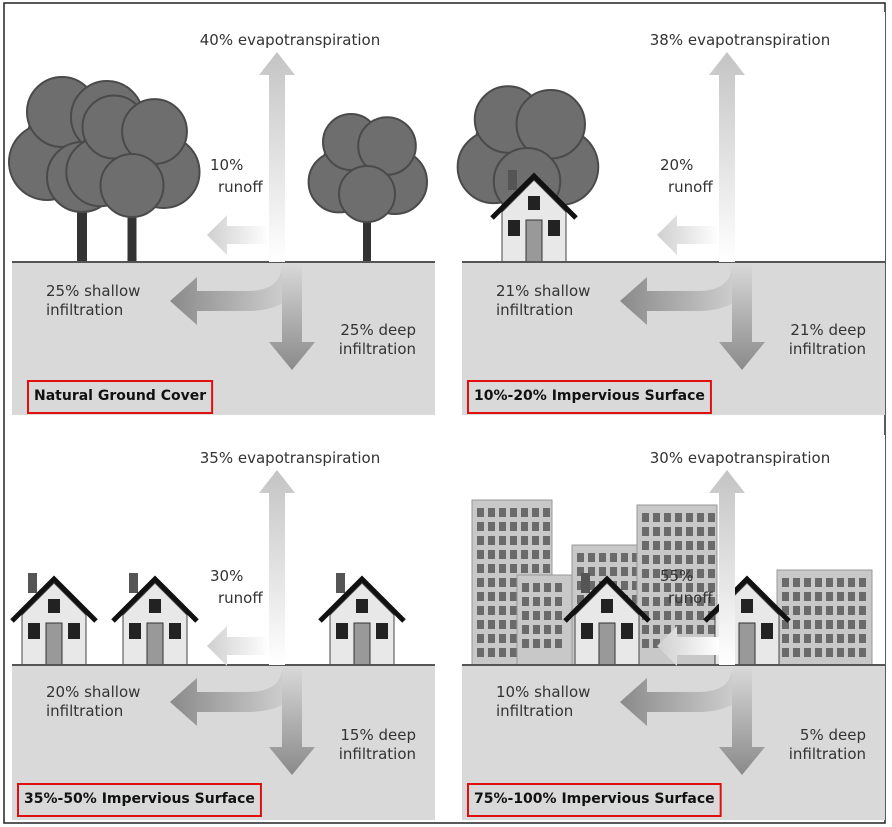 This screenshot has width=892, height=827. What do you see at coordinates (120, 397) in the screenshot?
I see `panel-label-box` at bounding box center [120, 397].